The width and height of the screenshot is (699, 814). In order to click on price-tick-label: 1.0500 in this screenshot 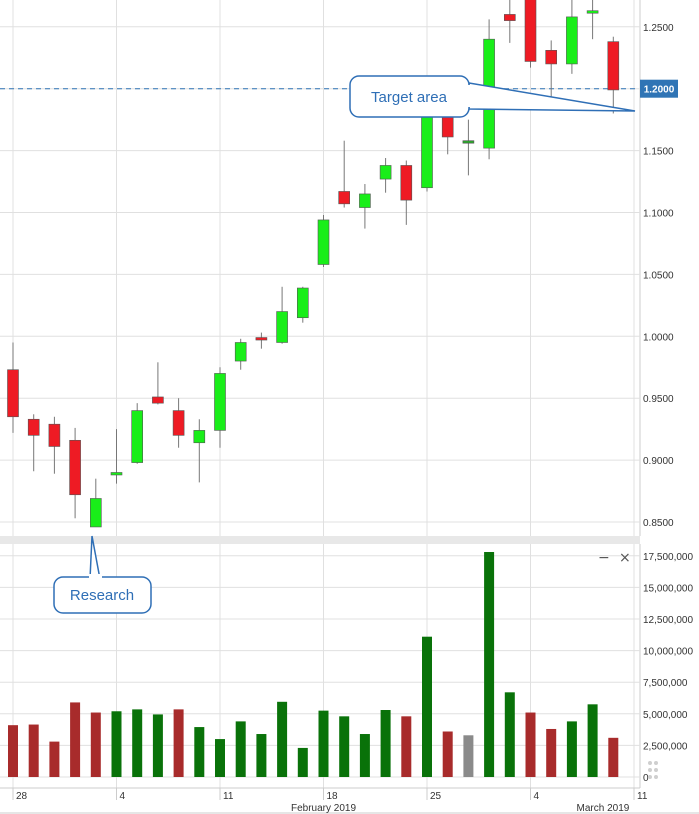, I will do `click(658, 275)`.